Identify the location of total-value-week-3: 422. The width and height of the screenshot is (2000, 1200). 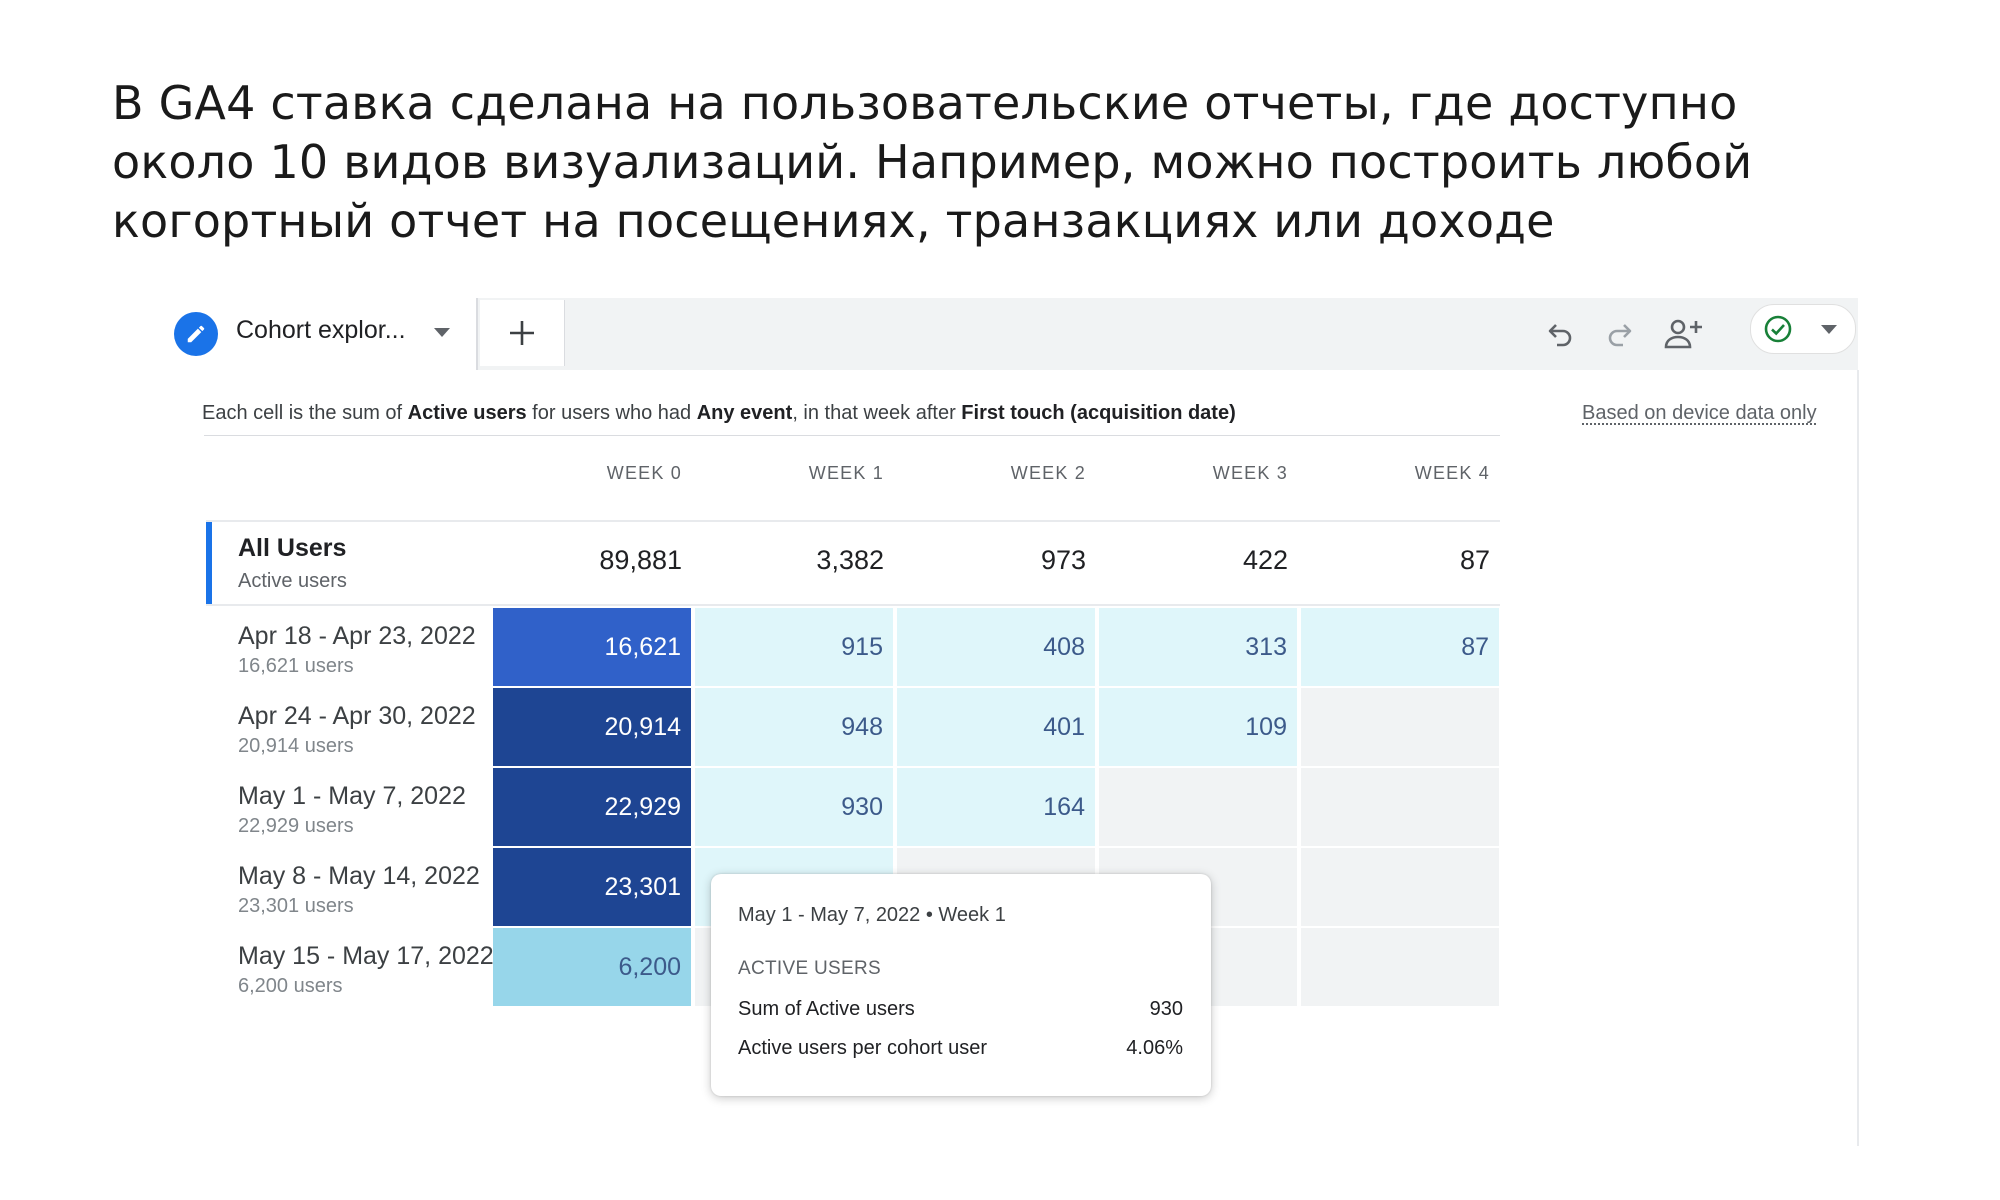
(1265, 560).